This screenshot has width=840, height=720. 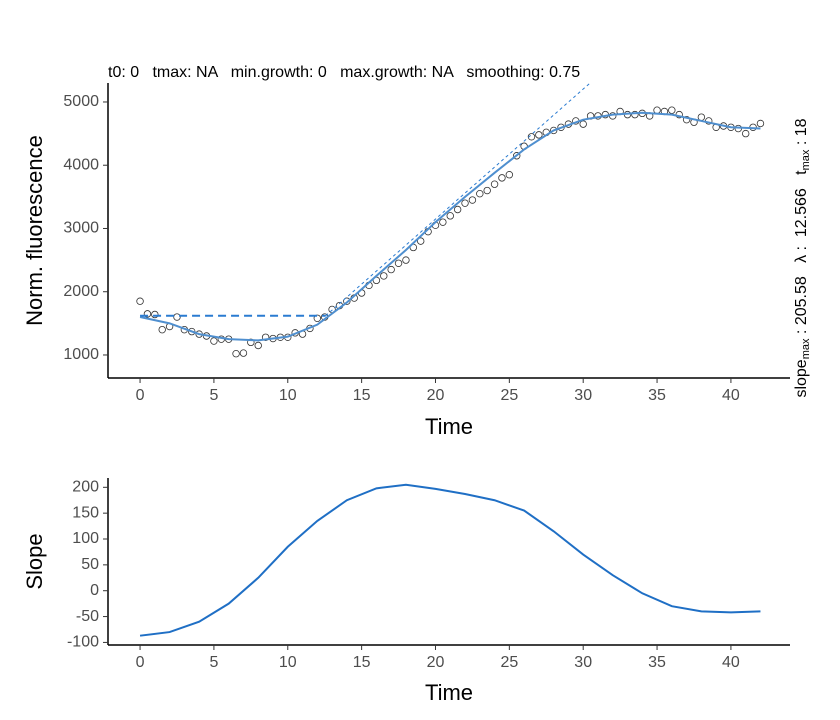 What do you see at coordinates (83, 642) in the screenshot?
I see `y-tick-label: -100` at bounding box center [83, 642].